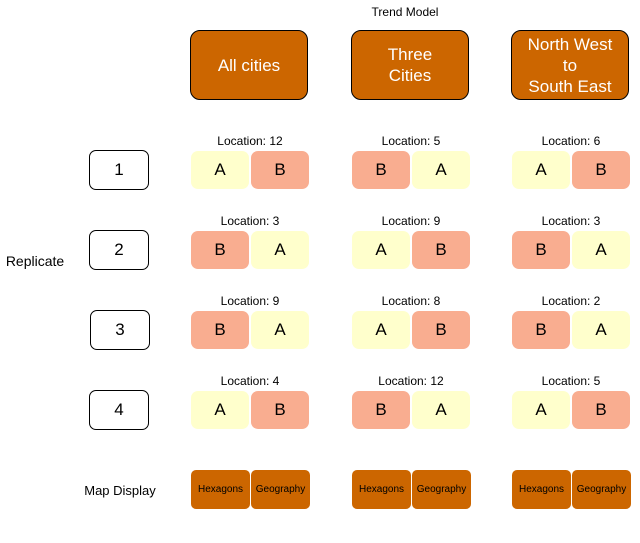 The height and width of the screenshot is (543, 640). I want to click on location-label: Location: 4, so click(250, 381).